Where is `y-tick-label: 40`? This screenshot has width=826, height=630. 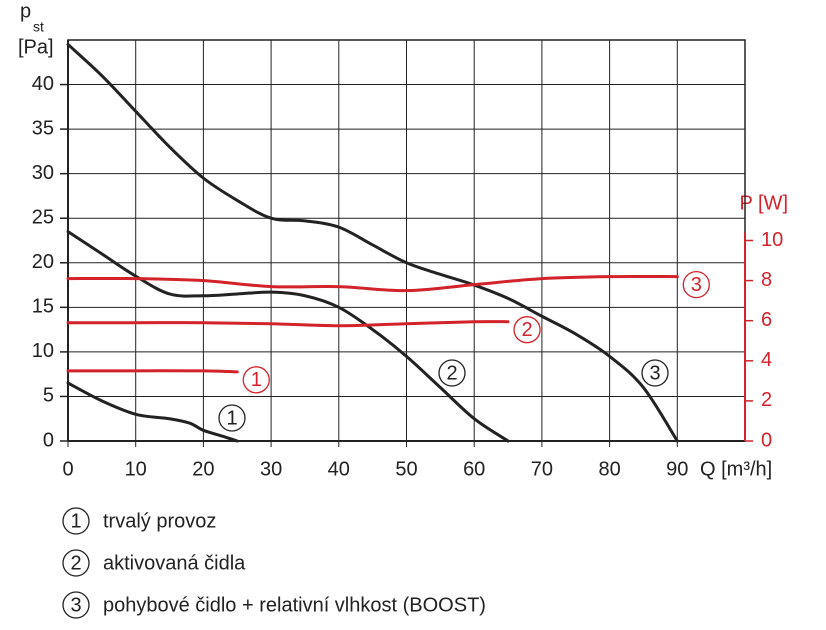 y-tick-label: 40 is located at coordinates (43, 84).